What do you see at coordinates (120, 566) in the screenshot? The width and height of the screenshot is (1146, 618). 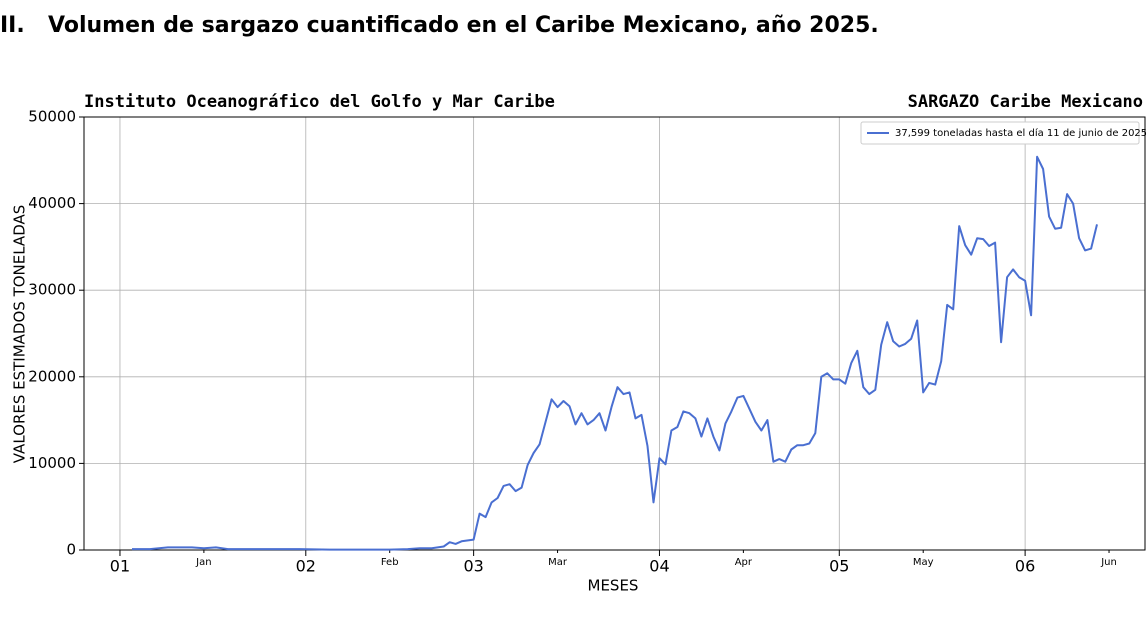 I see `x-tick-label: 01` at bounding box center [120, 566].